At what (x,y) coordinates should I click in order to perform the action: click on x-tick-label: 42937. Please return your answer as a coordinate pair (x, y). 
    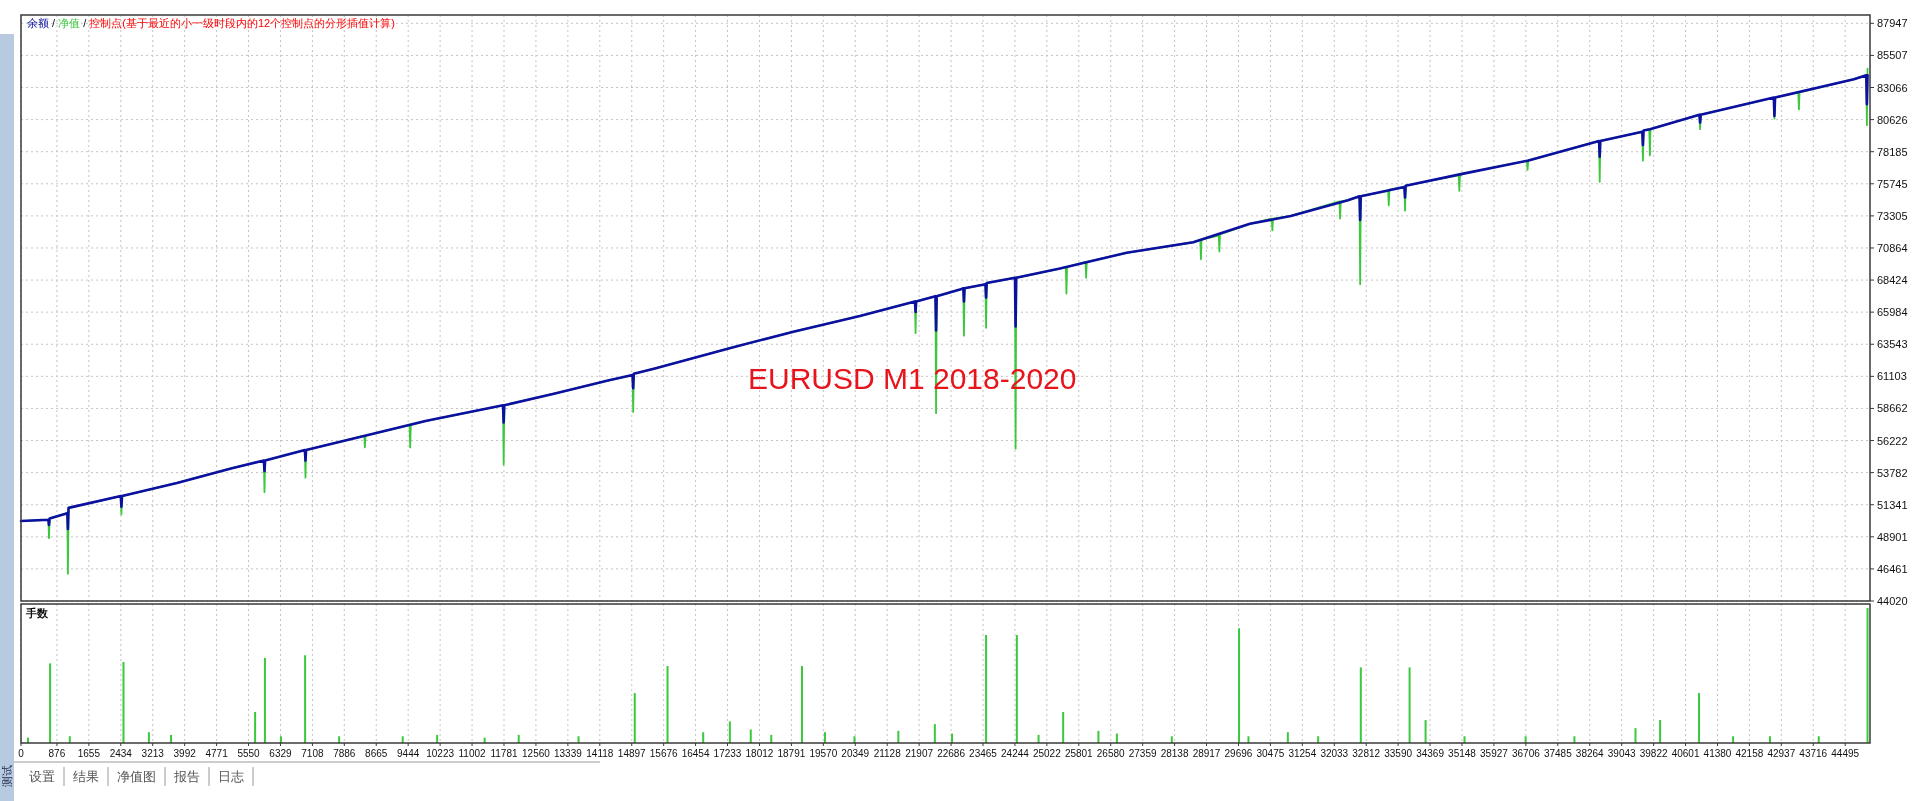
    Looking at the image, I should click on (1781, 753).